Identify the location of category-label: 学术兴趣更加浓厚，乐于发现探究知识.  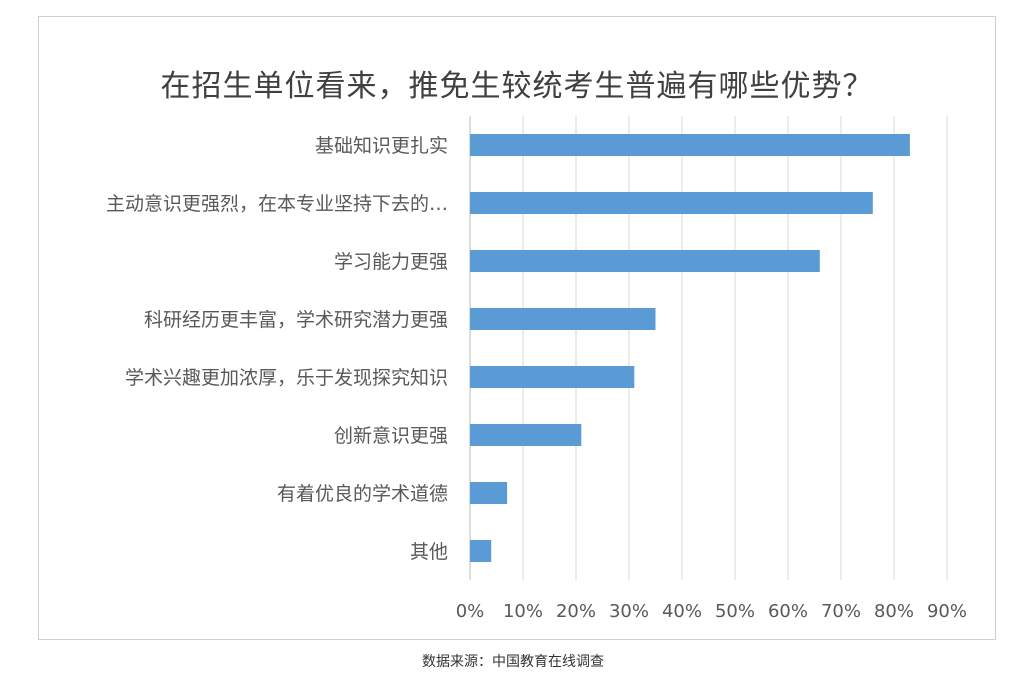
(286, 378).